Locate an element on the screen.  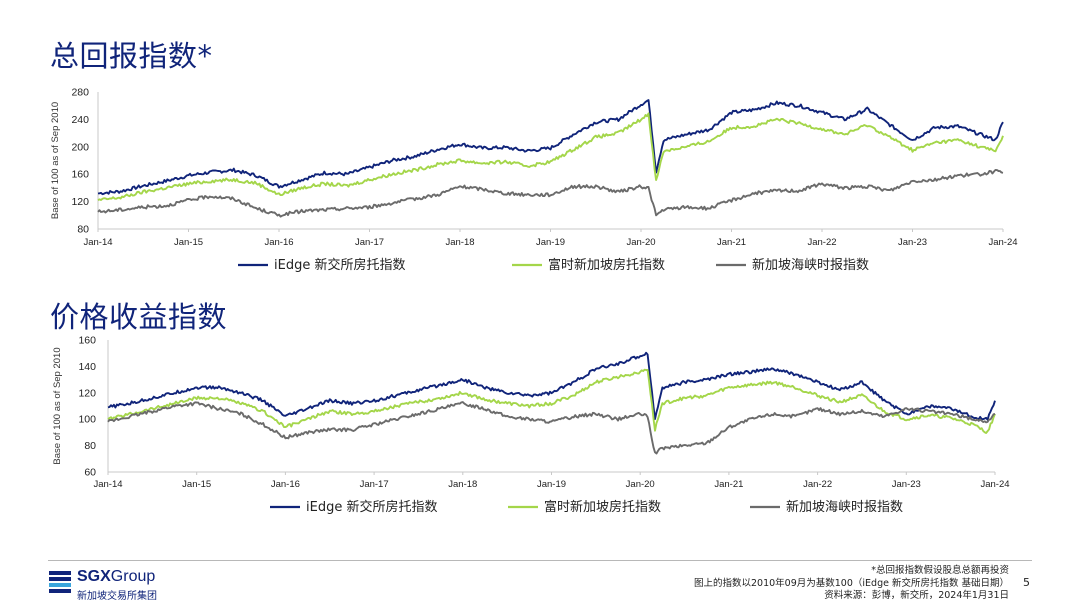
footer-divider is located at coordinates (540, 560).